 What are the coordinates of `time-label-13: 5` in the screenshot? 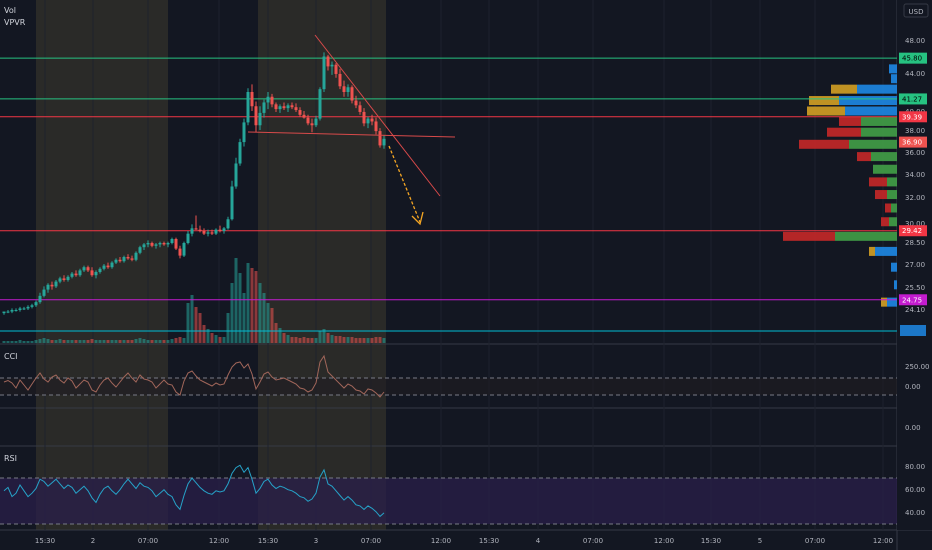 It's located at (760, 541).